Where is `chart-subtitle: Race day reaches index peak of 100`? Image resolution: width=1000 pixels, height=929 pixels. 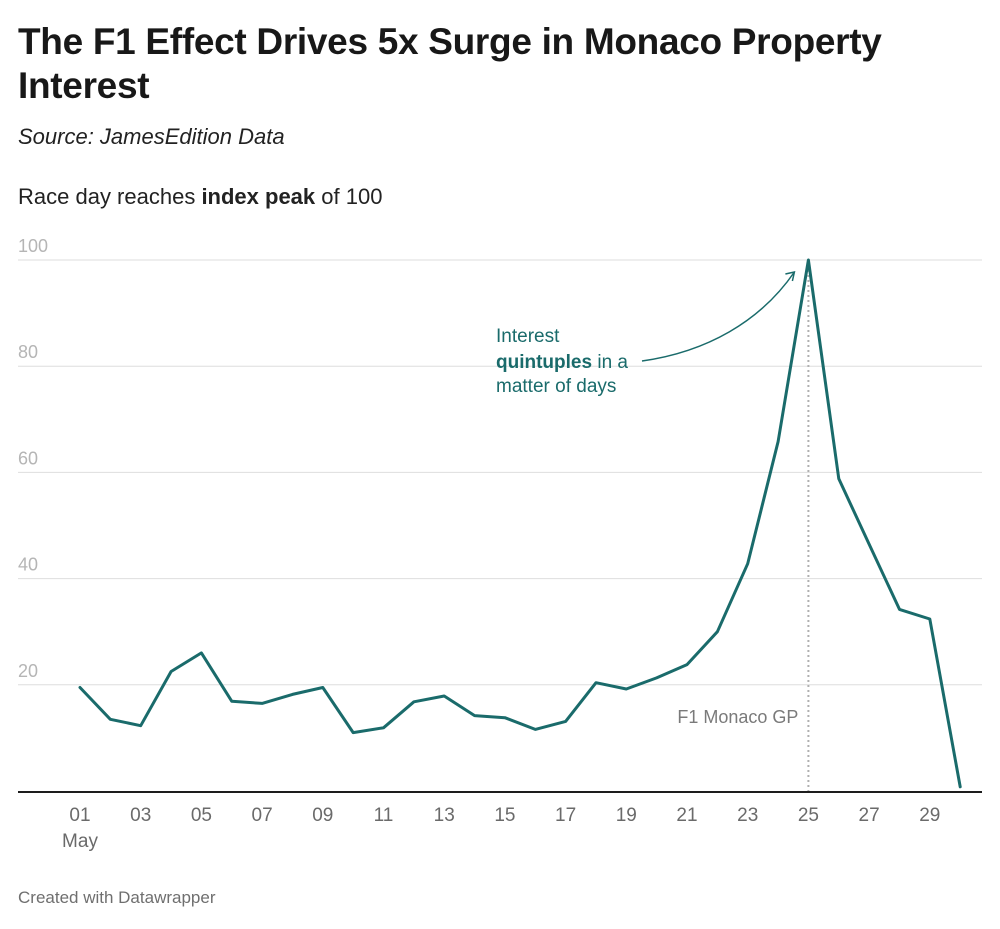 chart-subtitle: Race day reaches index peak of 100 is located at coordinates (200, 197).